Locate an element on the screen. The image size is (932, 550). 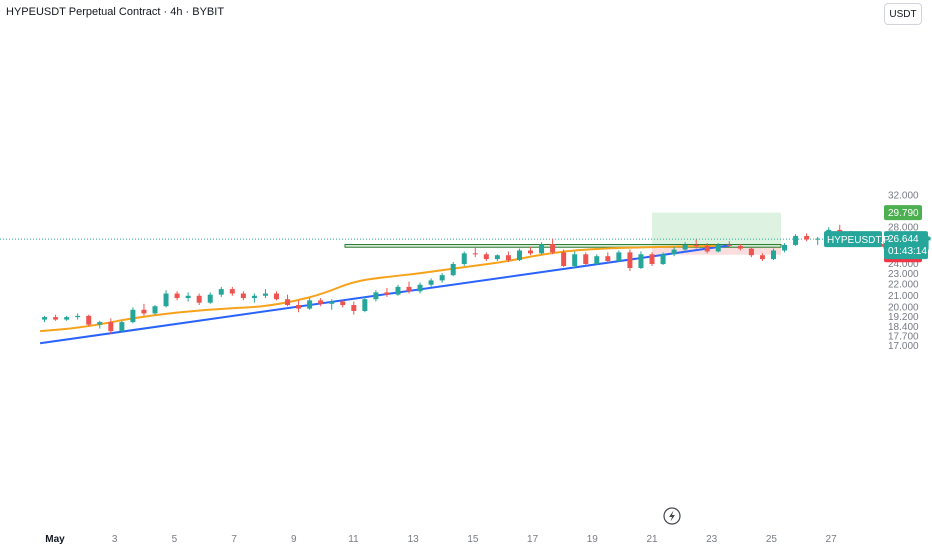
lightning-icon-ring is located at coordinates (672, 516).